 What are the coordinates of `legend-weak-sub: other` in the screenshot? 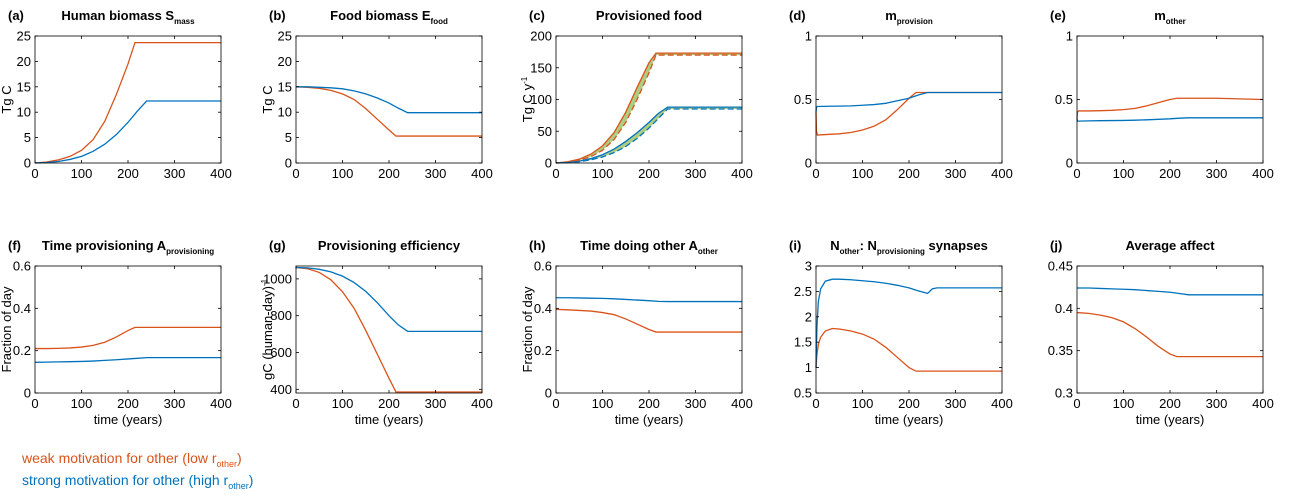 It's located at (227, 463).